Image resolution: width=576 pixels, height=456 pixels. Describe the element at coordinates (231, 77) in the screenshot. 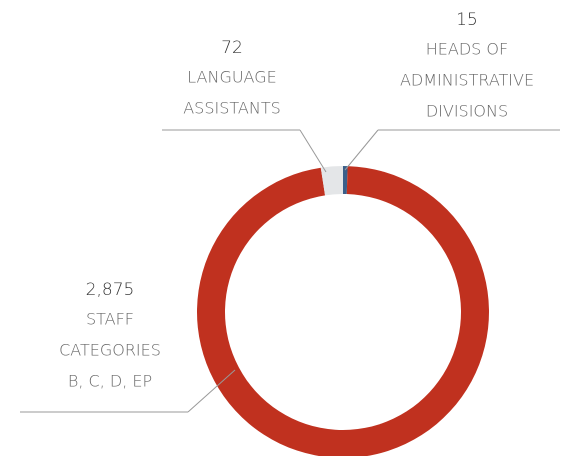

I see `category-label: LANGUAGE` at that location.